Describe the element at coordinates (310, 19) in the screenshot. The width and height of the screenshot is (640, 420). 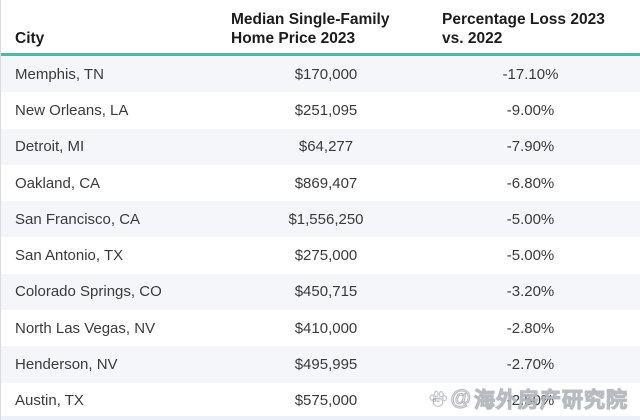
I see `column-header-price-line1: Median Single-Family` at that location.